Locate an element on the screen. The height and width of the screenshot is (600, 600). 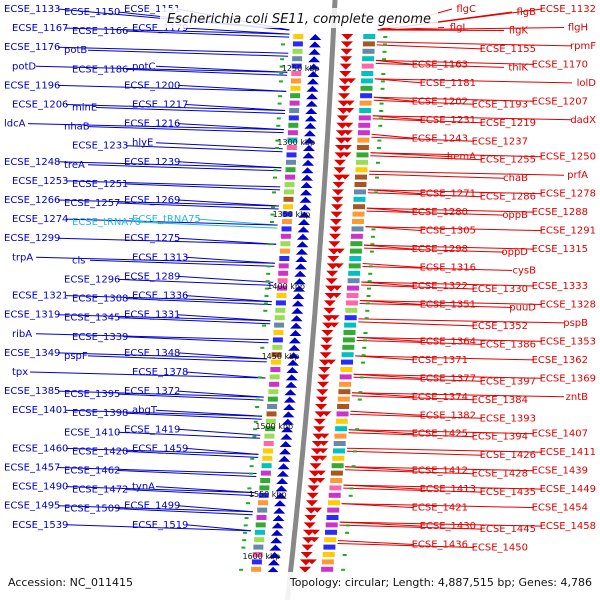
gene-label-ecse-1155: ECSE_1155 is located at coordinates (508, 49).